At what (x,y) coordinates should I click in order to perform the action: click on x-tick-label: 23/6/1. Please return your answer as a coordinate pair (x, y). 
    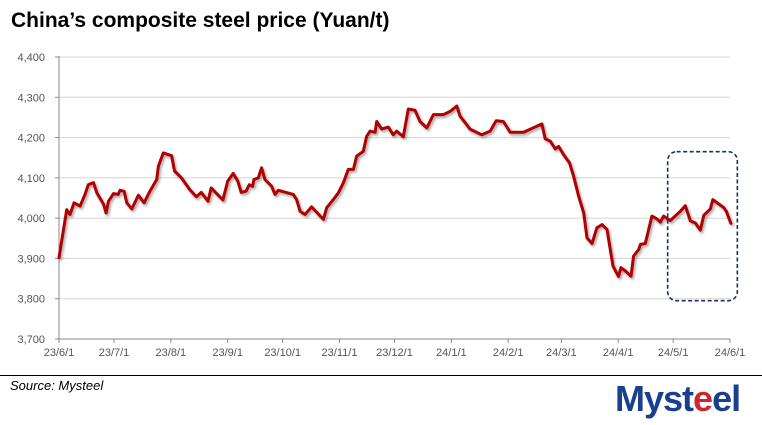
    Looking at the image, I should click on (59, 353).